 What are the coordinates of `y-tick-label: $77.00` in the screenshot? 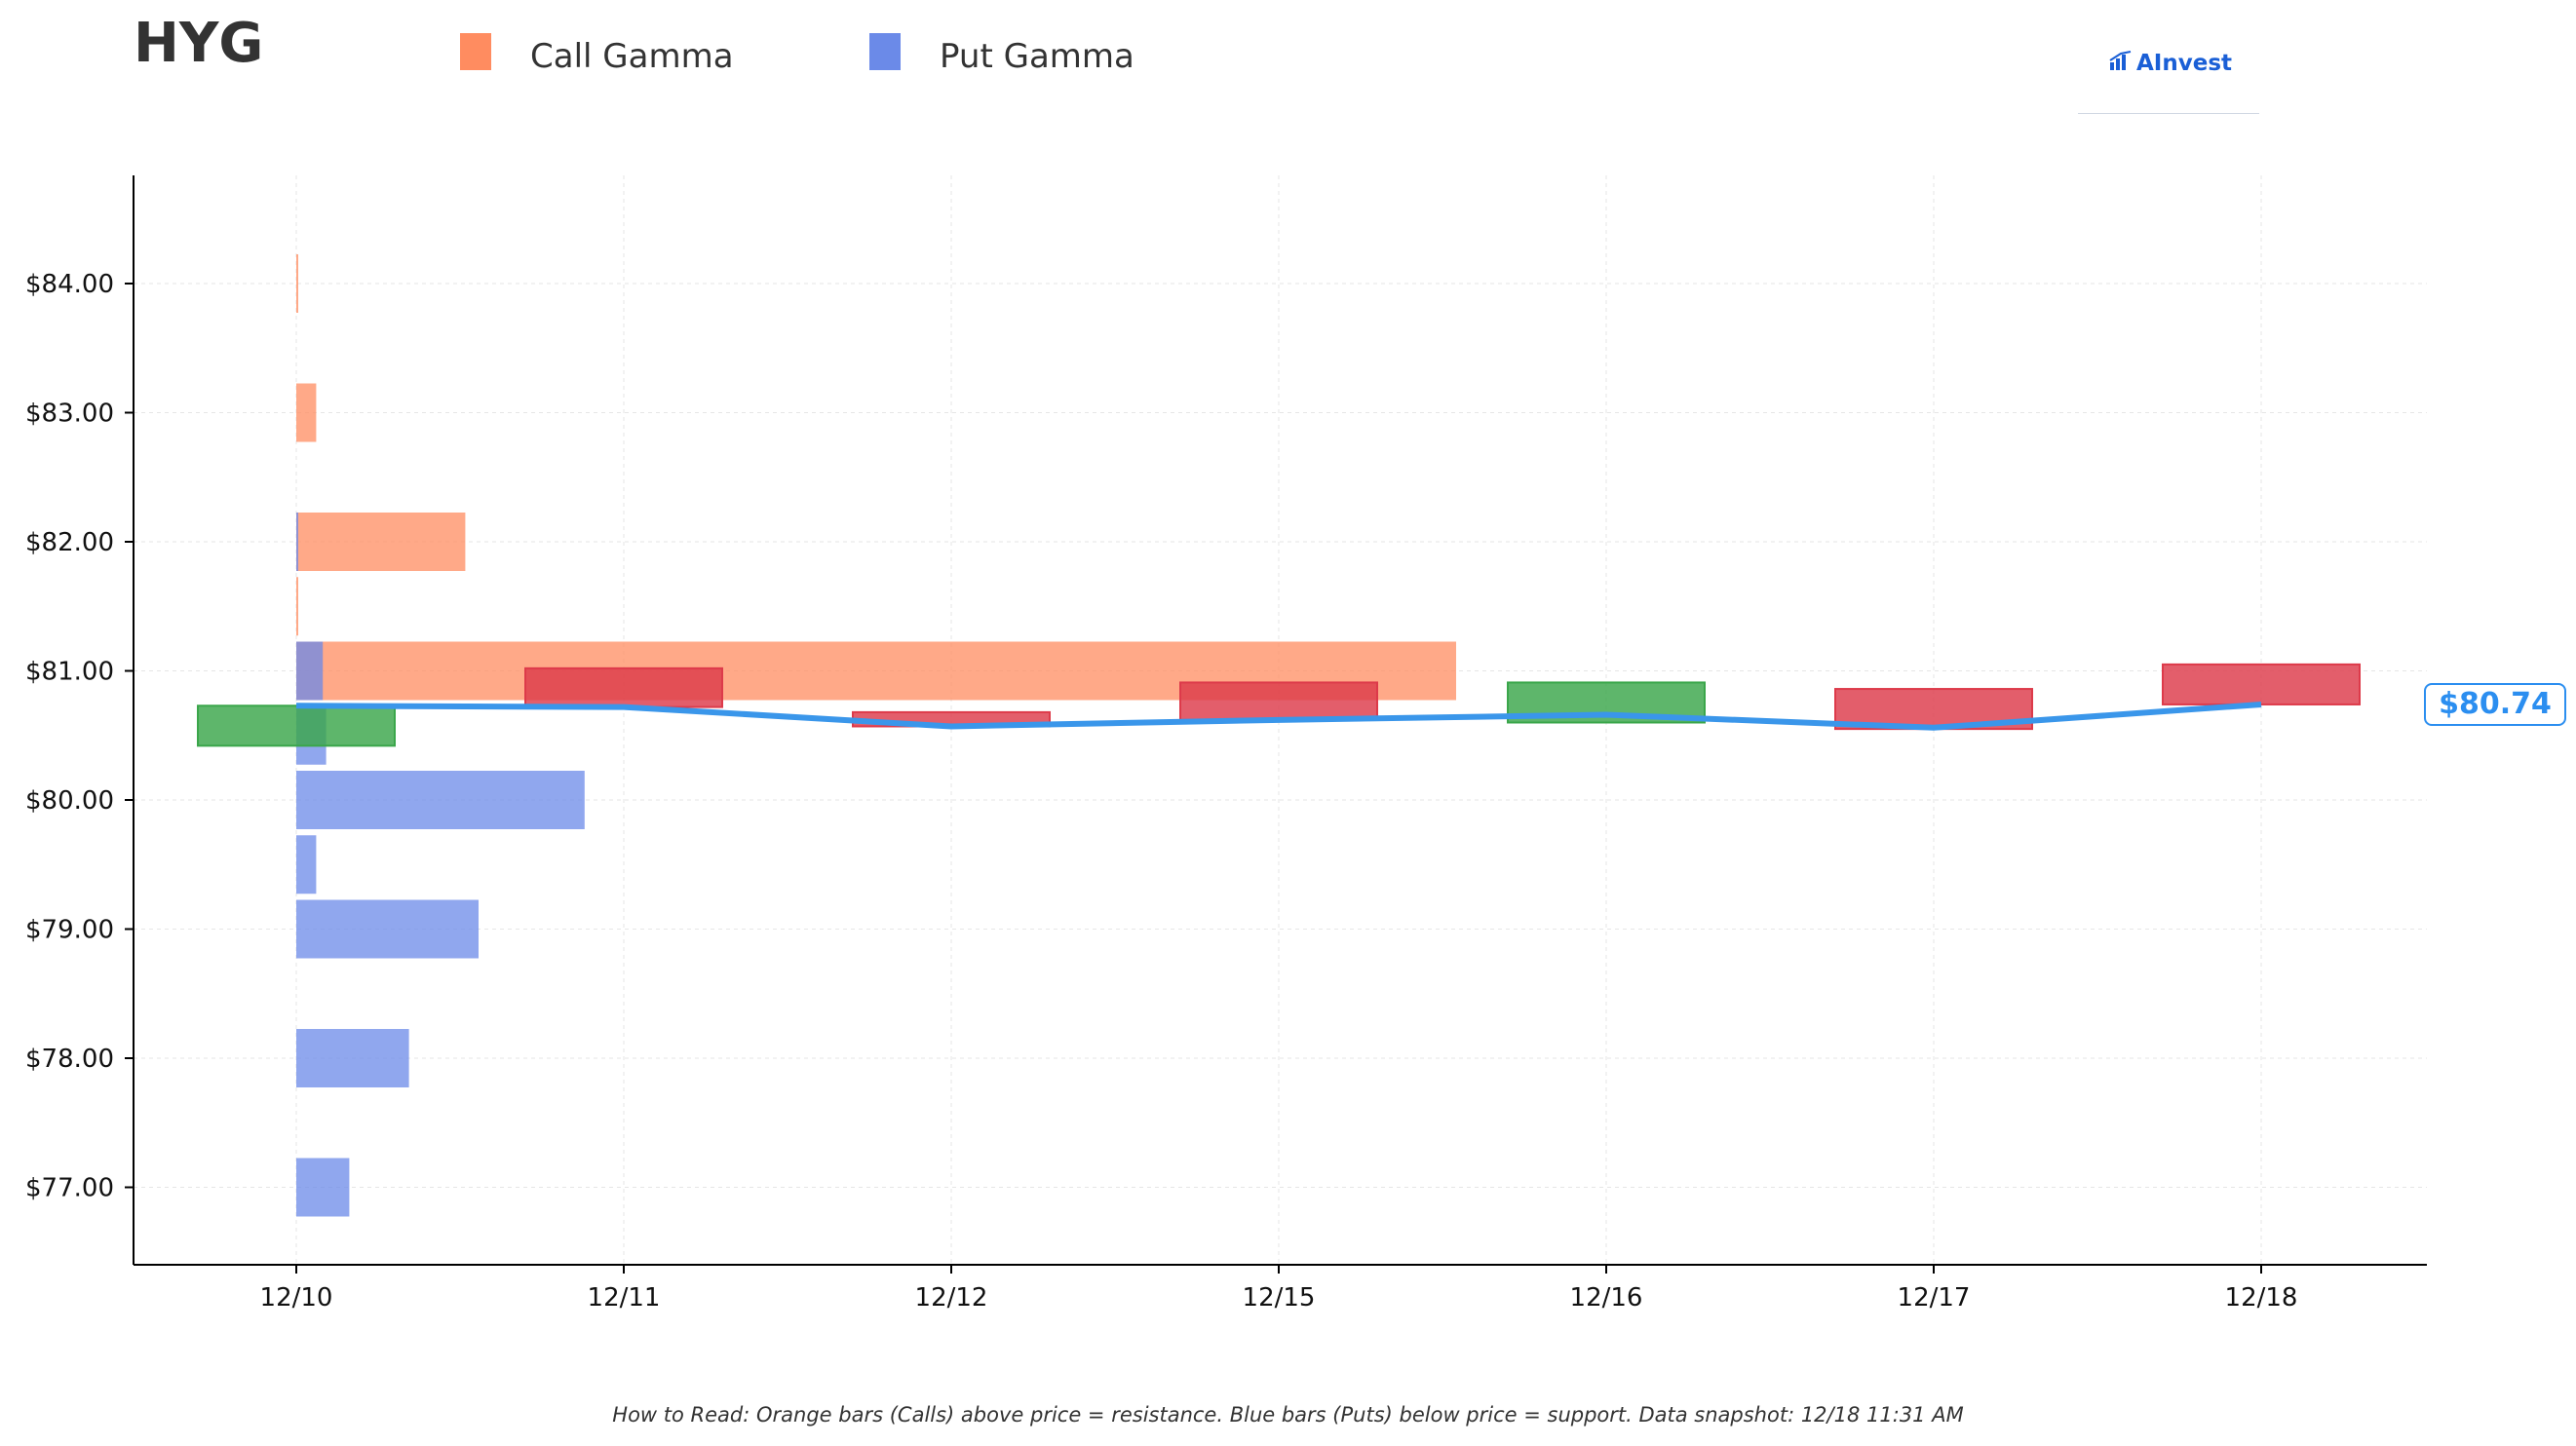 It's located at (69, 1188).